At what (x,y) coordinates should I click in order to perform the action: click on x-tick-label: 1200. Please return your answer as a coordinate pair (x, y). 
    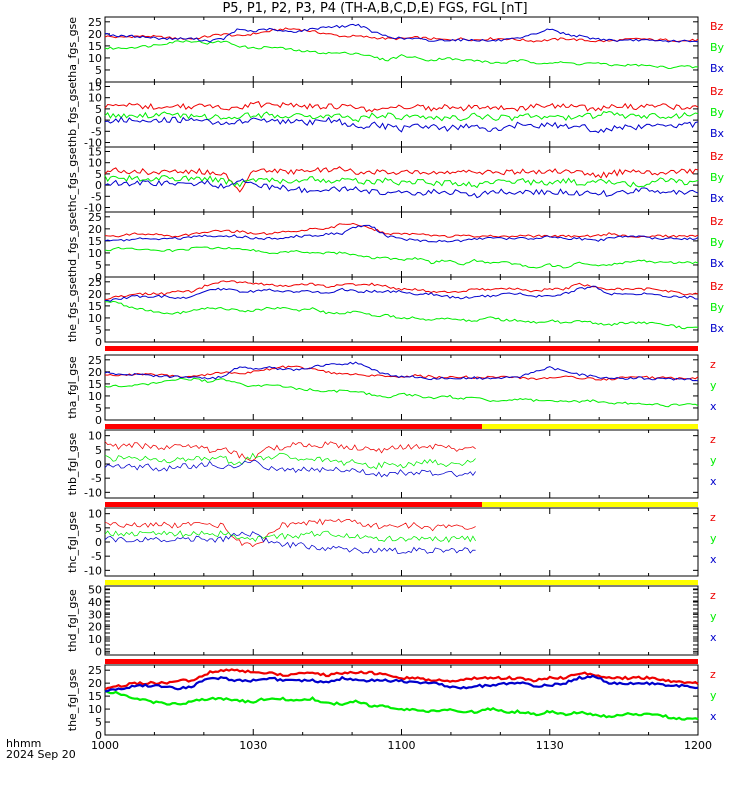
    Looking at the image, I should click on (698, 745).